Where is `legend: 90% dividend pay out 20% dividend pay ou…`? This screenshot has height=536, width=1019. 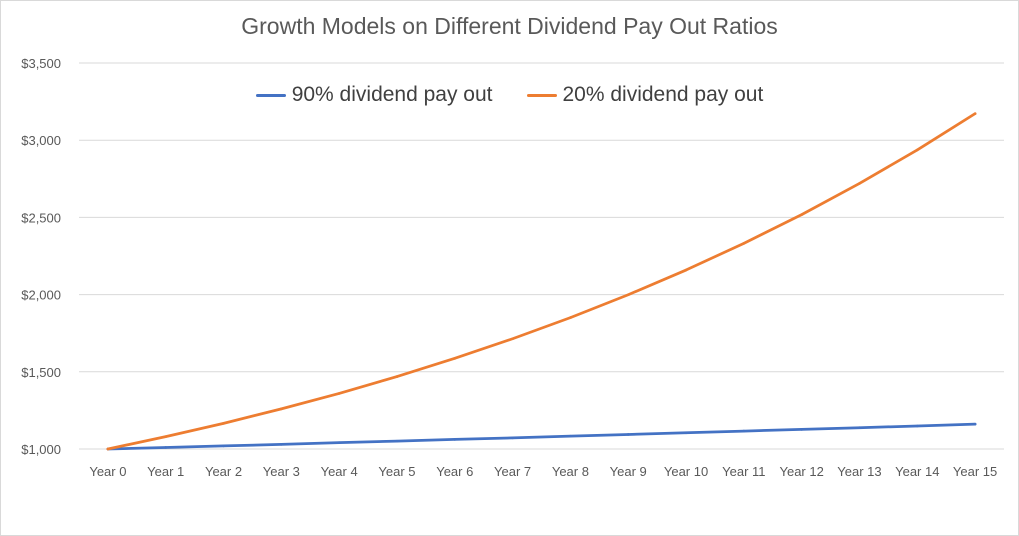
legend: 90% dividend pay out 20% dividend pay ou… is located at coordinates (509, 95).